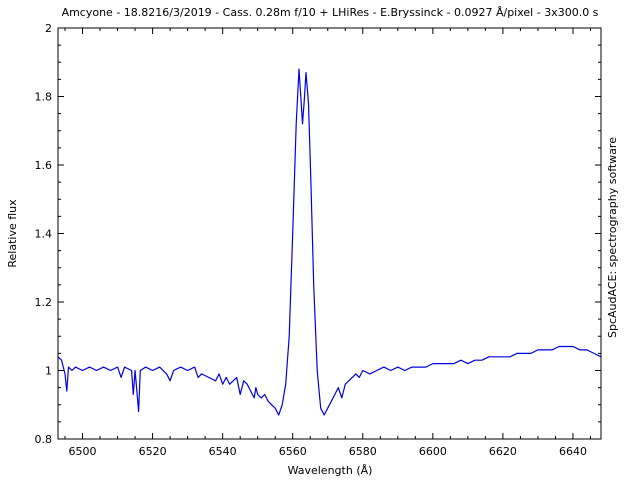  I want to click on x-tick-label: 6640, so click(573, 451).